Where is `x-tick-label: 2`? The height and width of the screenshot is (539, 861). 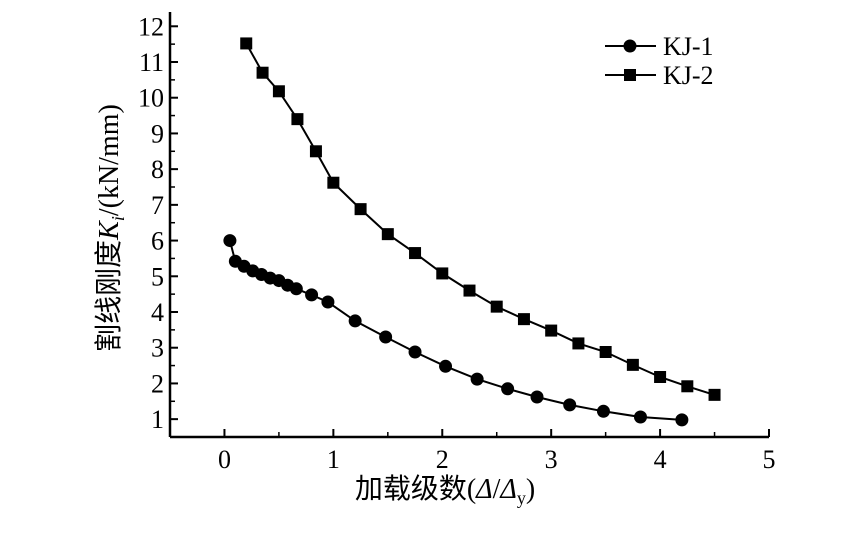 x-tick-label: 2 is located at coordinates (442, 459).